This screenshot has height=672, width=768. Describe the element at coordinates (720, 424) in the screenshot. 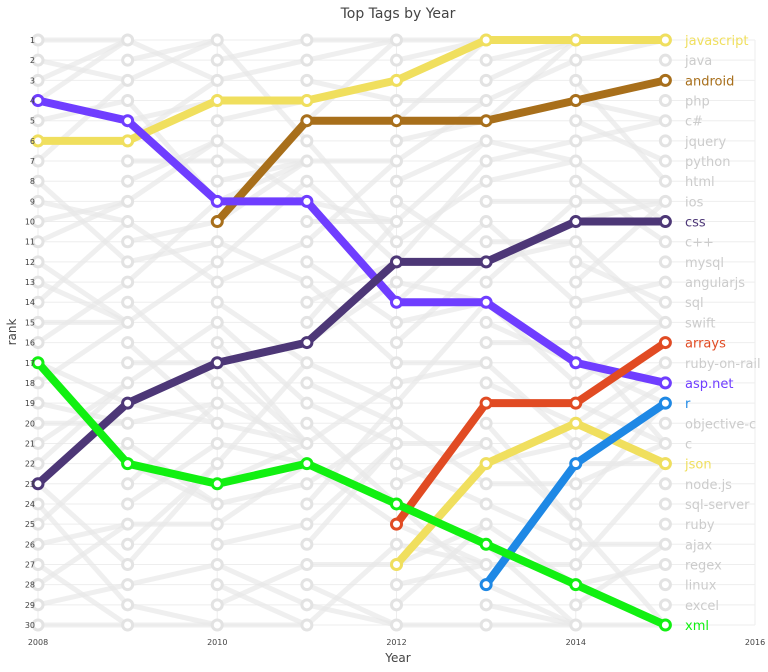

I see `right-label: objective-c` at that location.